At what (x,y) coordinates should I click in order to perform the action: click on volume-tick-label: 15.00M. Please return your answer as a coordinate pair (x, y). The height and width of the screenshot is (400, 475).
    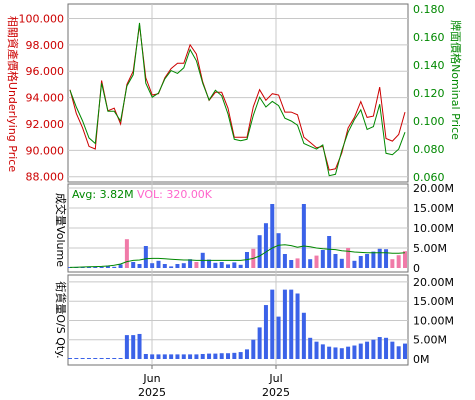
    Looking at the image, I should click on (433, 208).